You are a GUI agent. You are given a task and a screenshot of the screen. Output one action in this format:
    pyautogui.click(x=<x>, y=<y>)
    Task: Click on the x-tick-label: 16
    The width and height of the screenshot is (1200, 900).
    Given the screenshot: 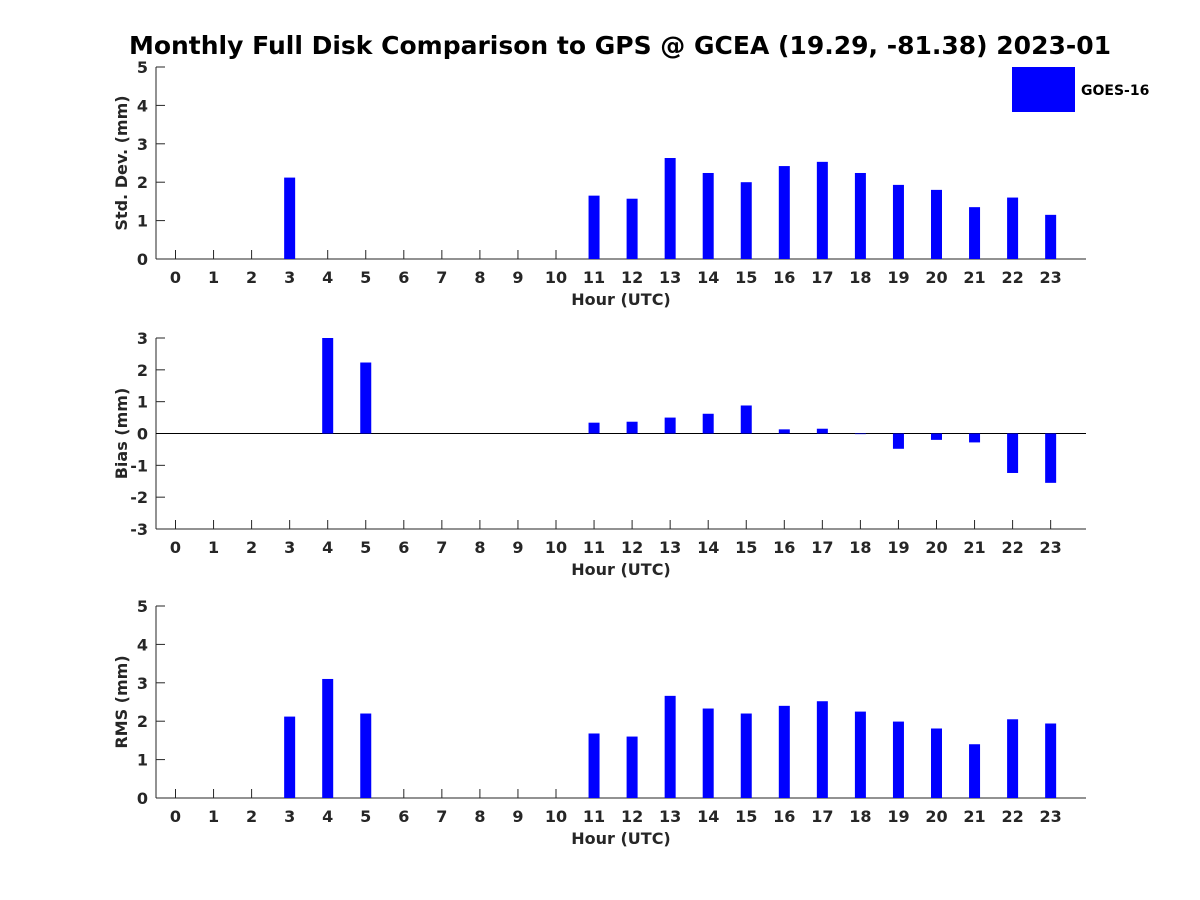 What is the action you would take?
    pyautogui.click(x=784, y=277)
    